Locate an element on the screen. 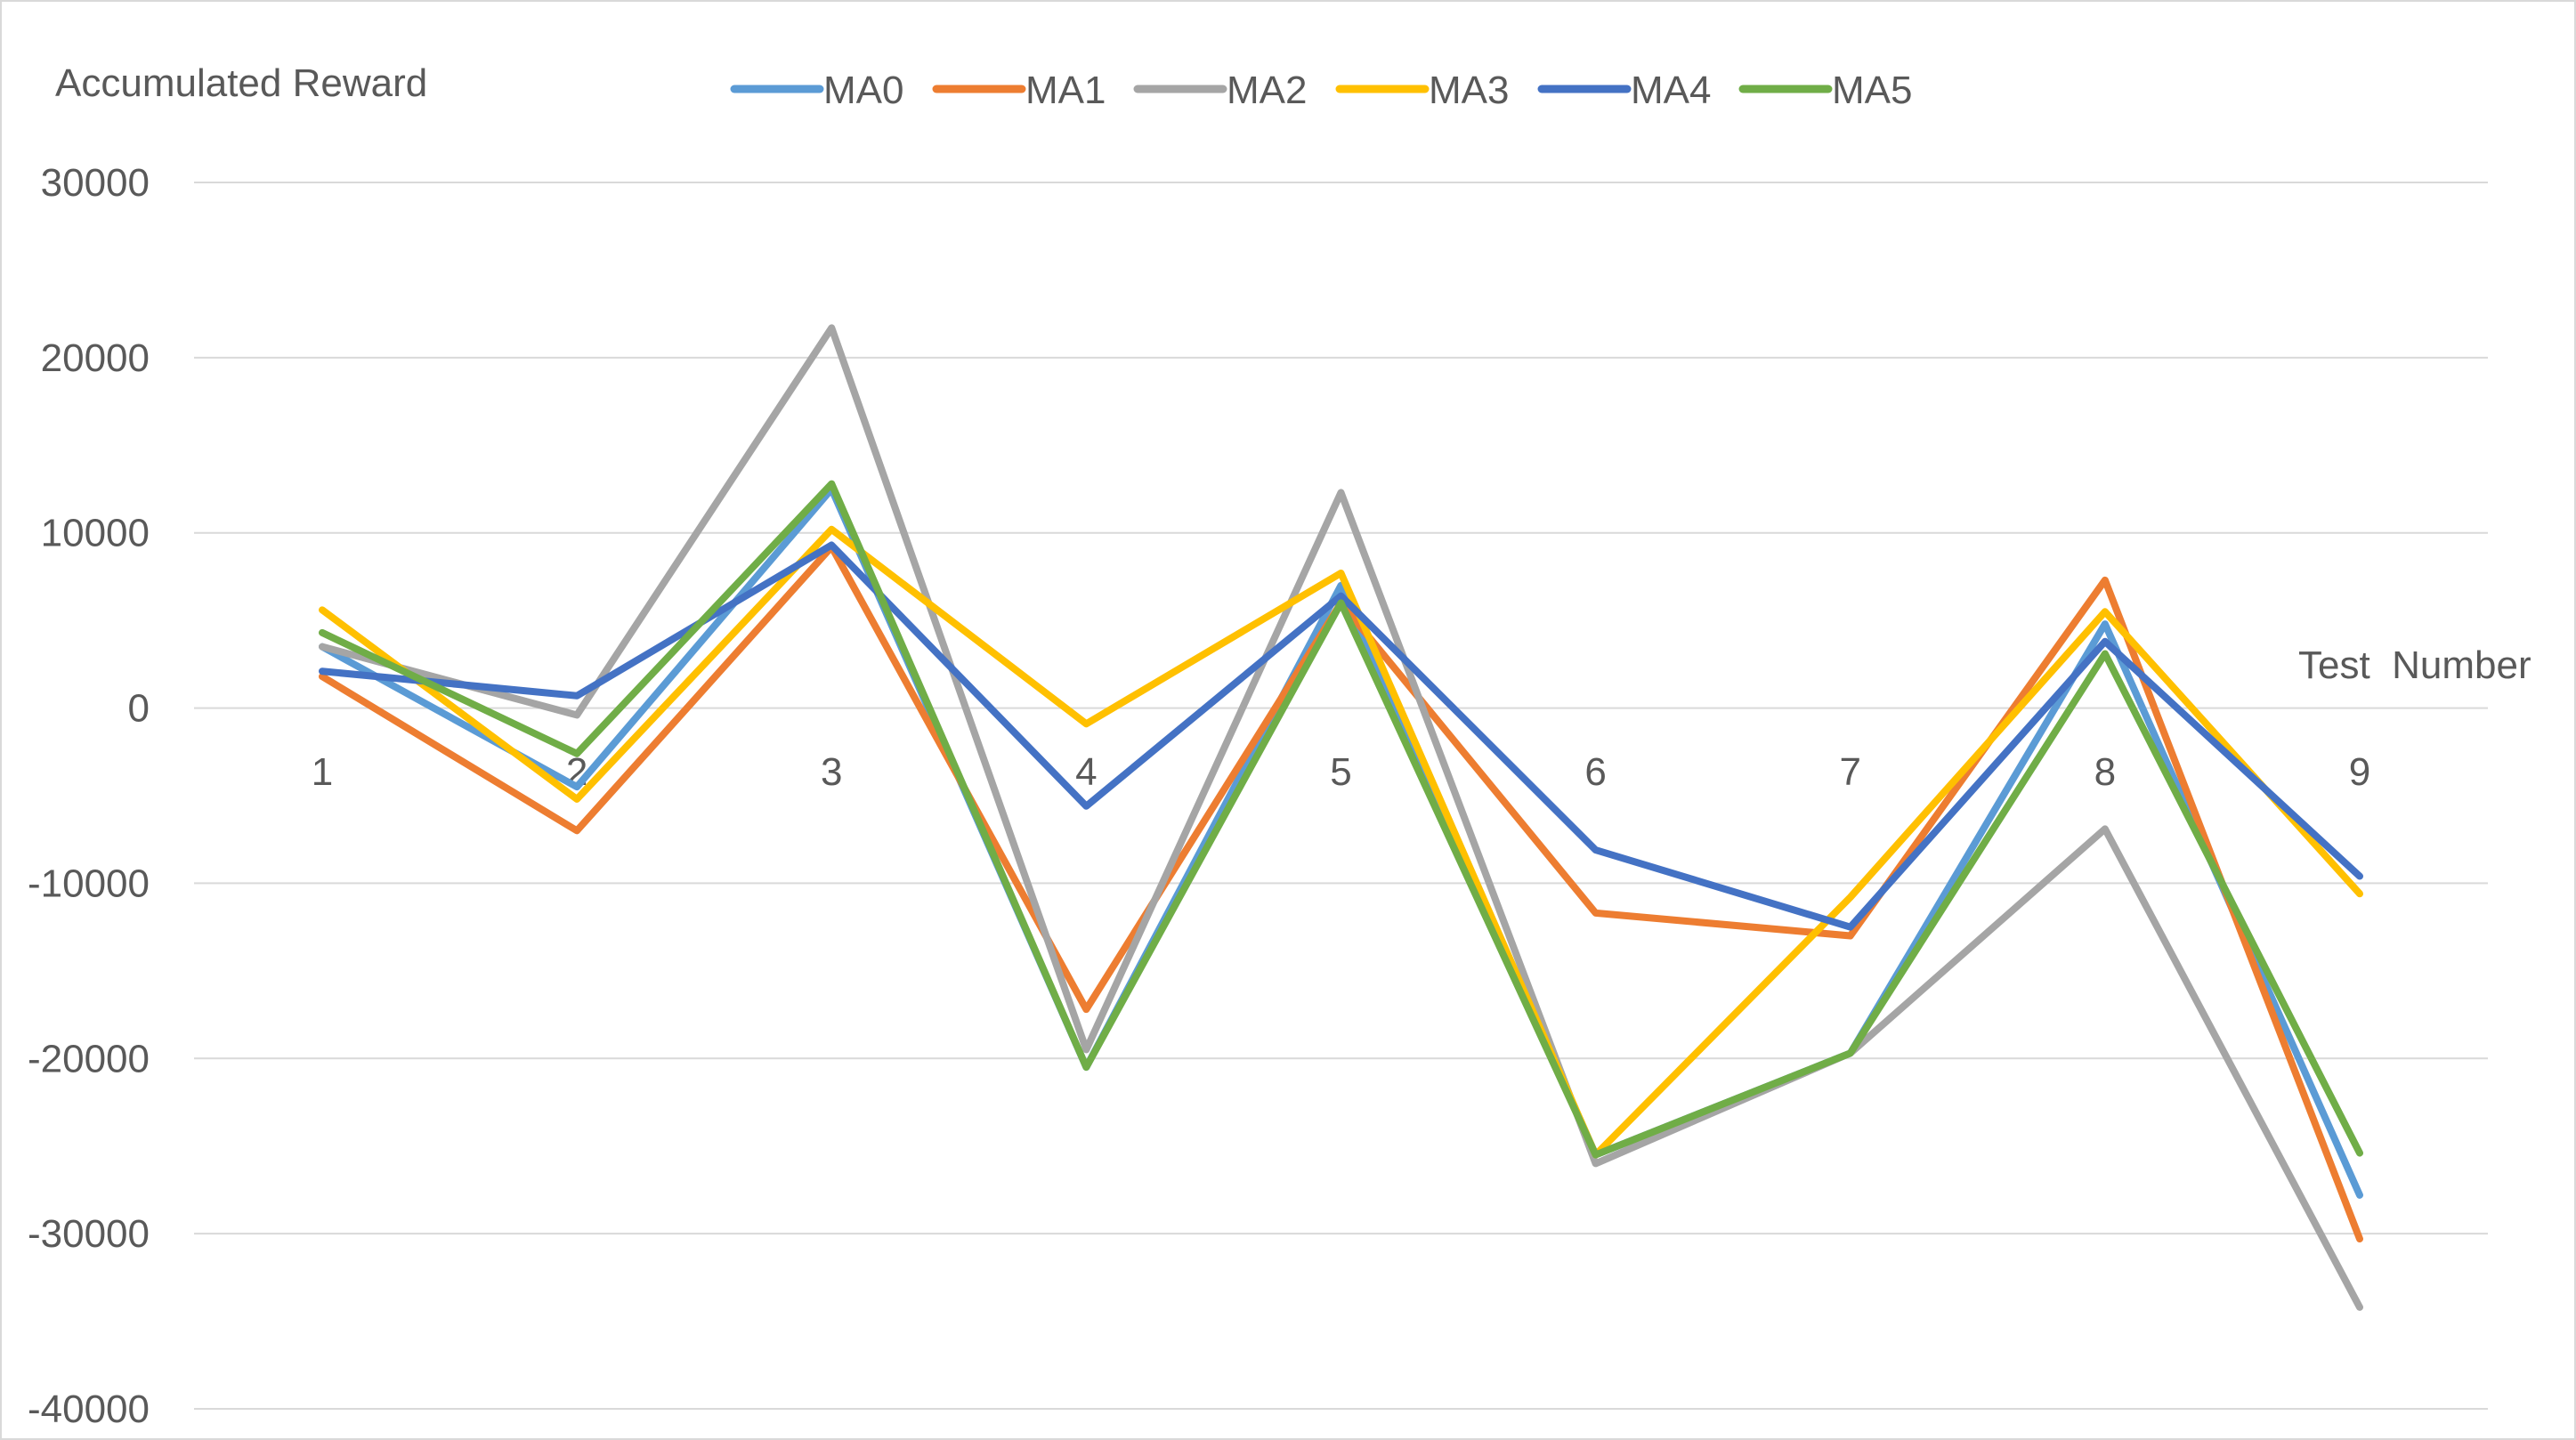  legend: MA0 MA1 MA2 MA3 MA4 MA5 is located at coordinates (1321, 90).